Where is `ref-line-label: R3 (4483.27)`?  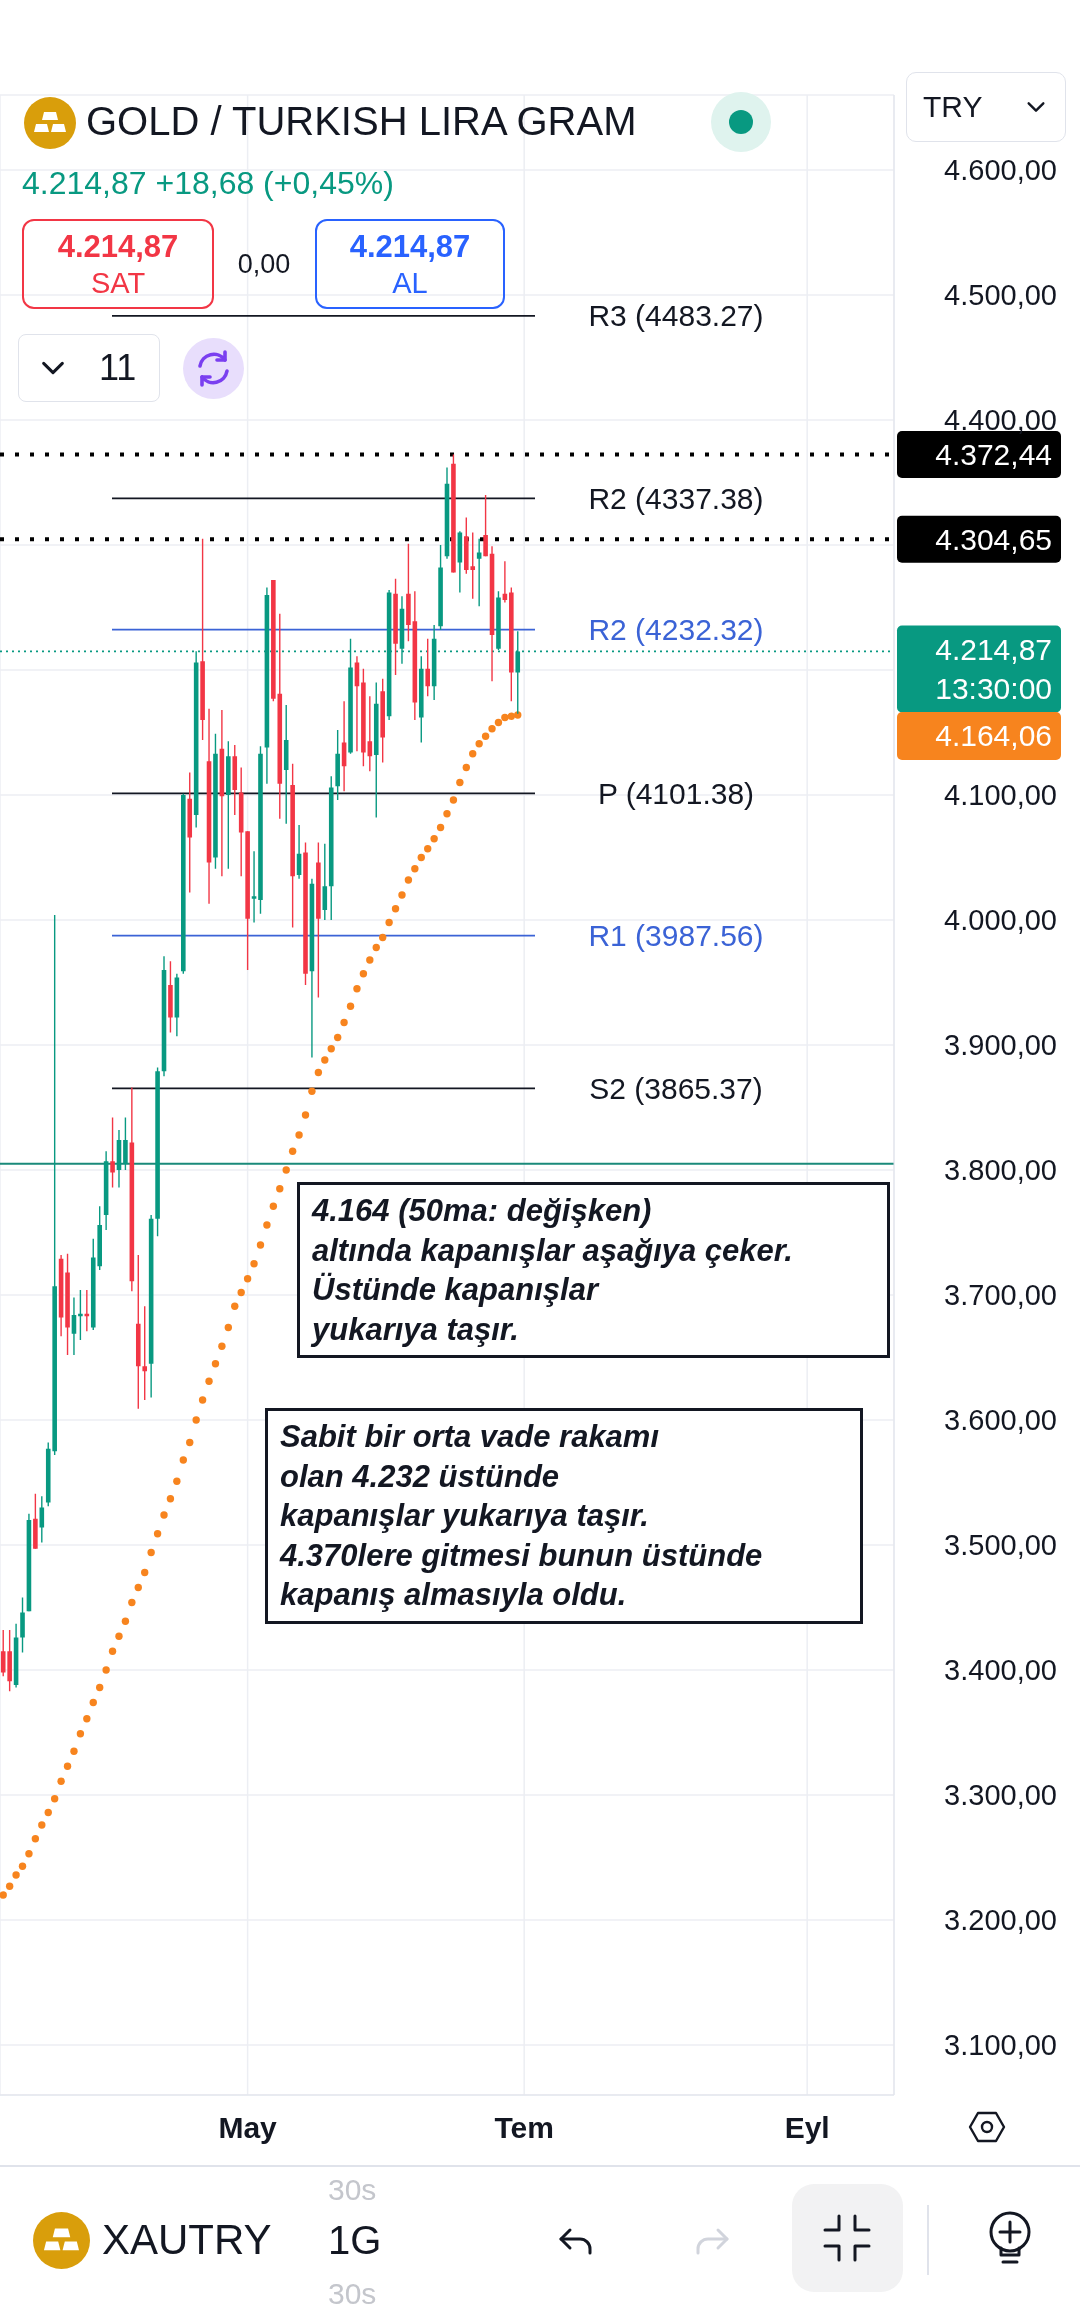
ref-line-label: R3 (4483.27) is located at coordinates (676, 316).